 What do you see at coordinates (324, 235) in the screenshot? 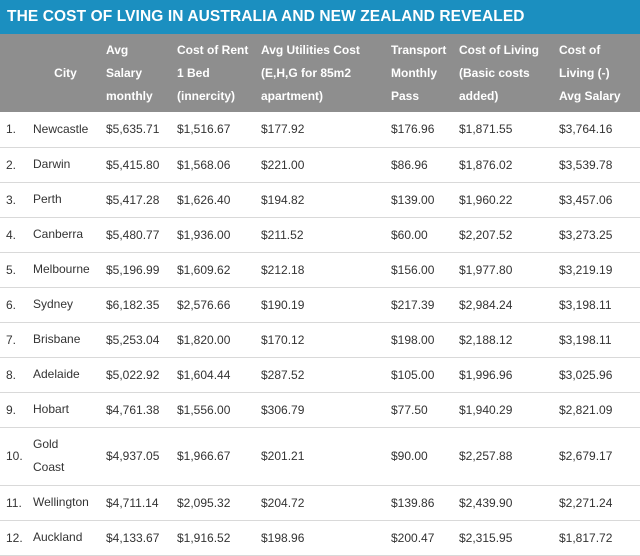
I see `utilities-cell: $211.52` at bounding box center [324, 235].